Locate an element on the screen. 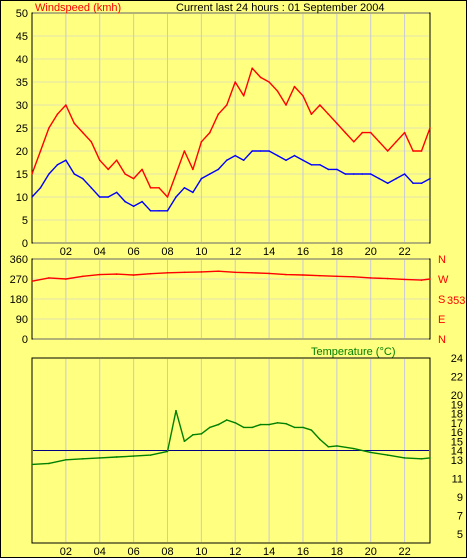 The height and width of the screenshot is (558, 467). direction-label: S is located at coordinates (441, 300).